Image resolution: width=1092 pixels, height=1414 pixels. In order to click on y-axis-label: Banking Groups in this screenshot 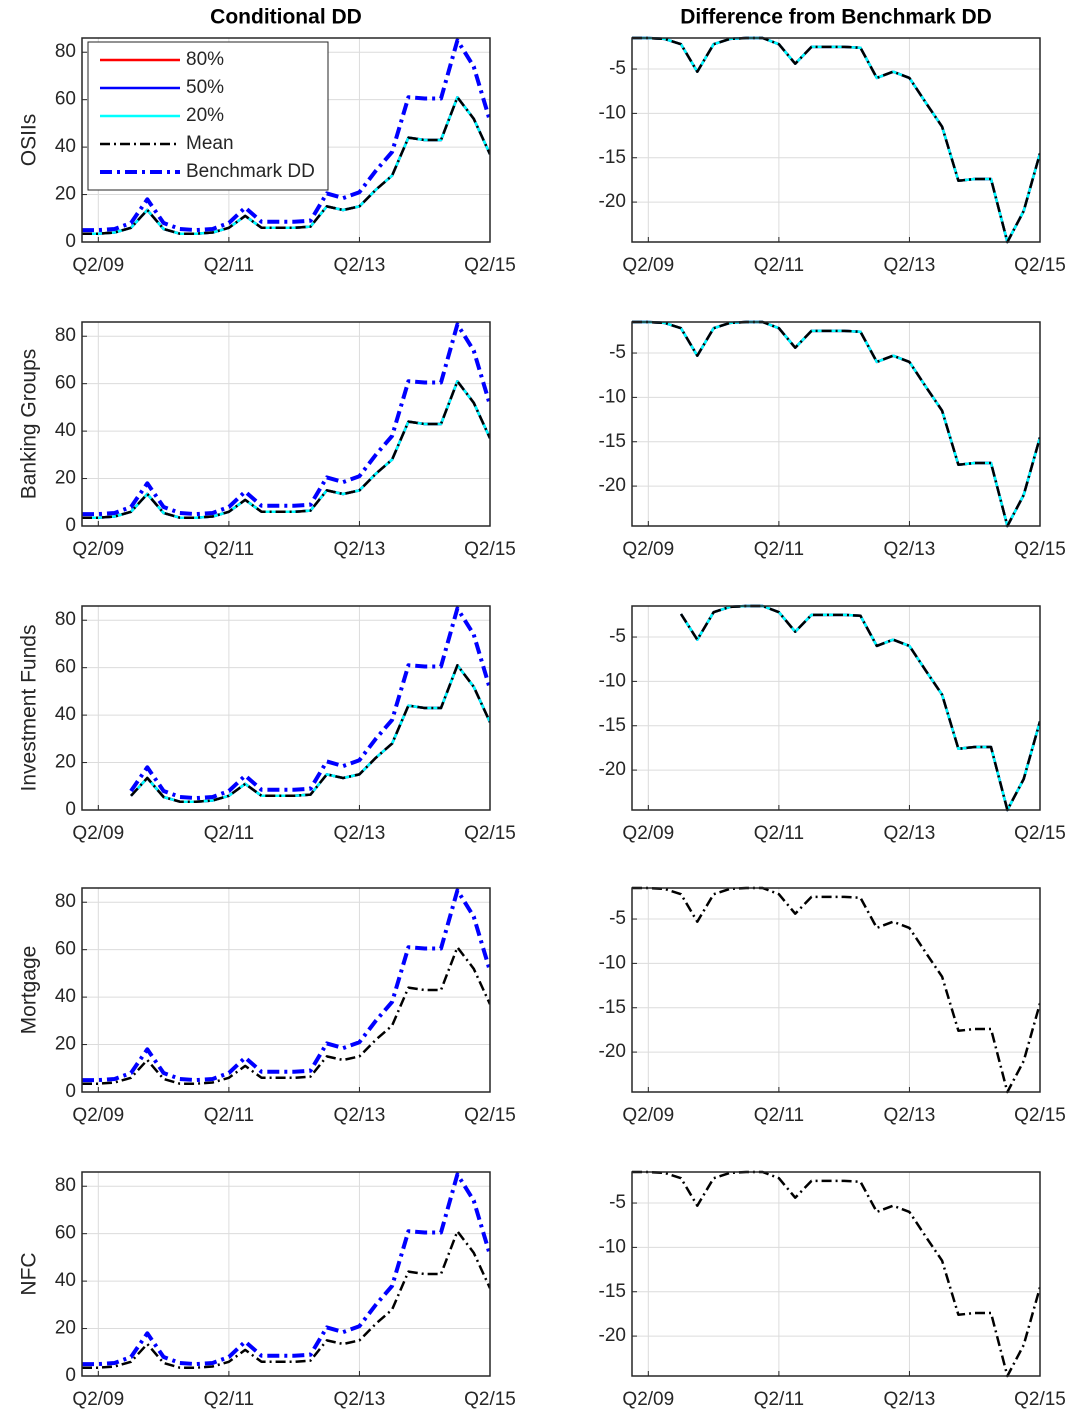, I will do `click(29, 424)`.